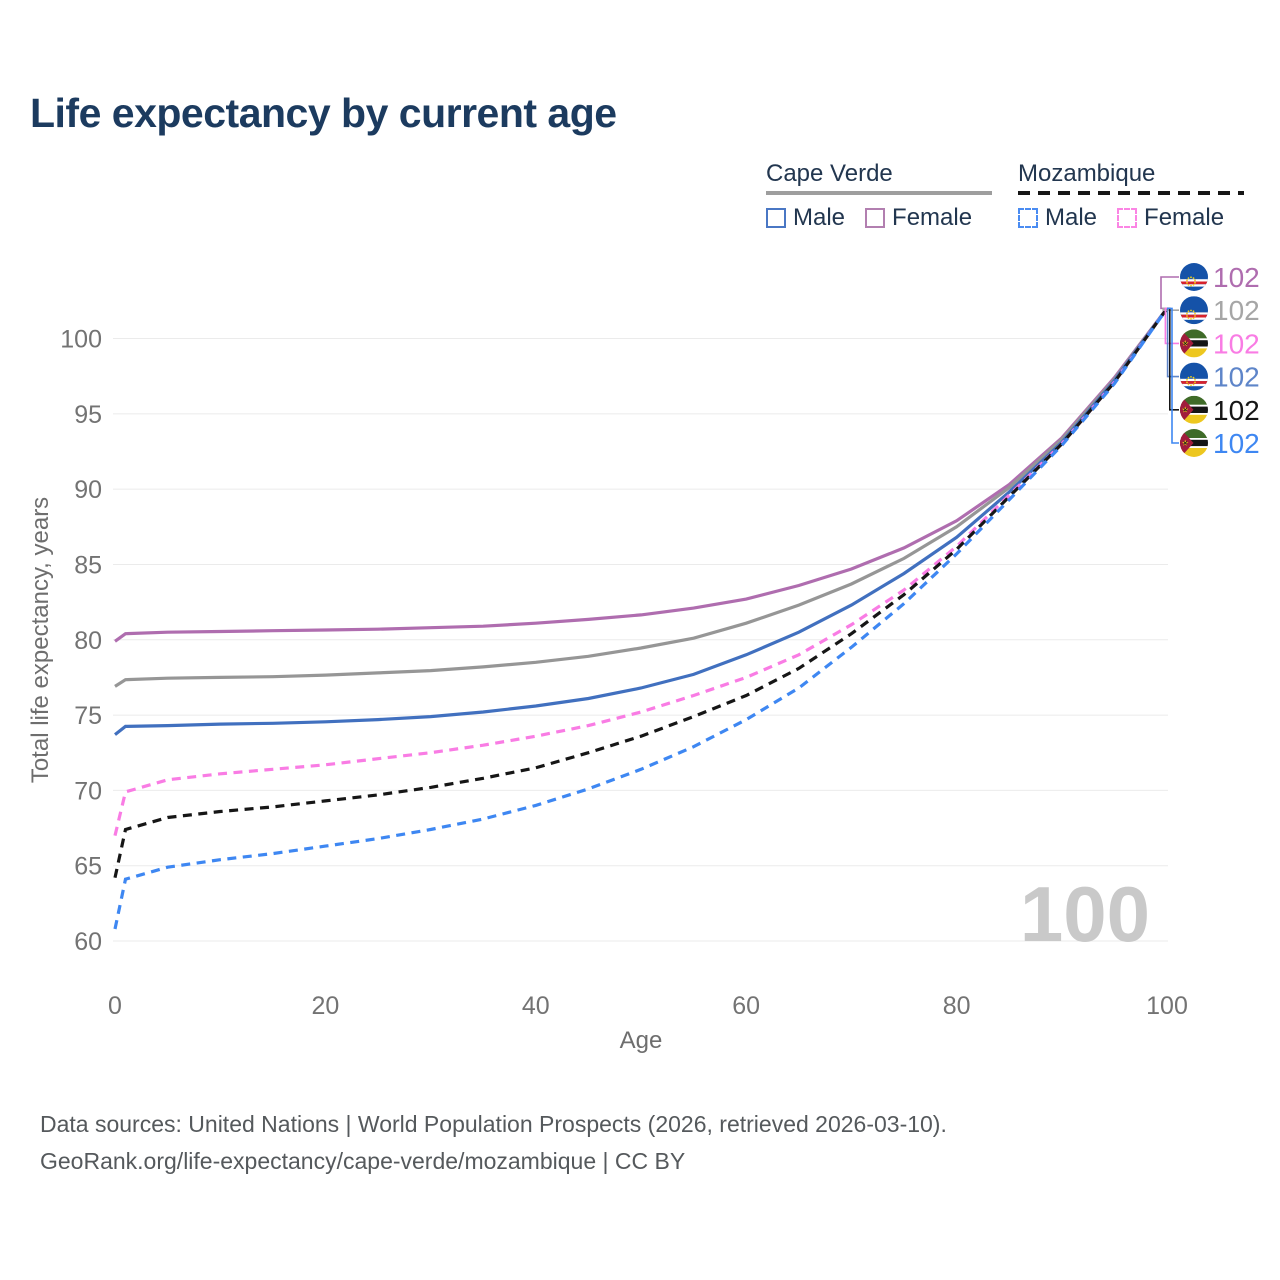 This screenshot has width=1280, height=1280. Describe the element at coordinates (40, 640) in the screenshot. I see `y-axis-title: Total life expectancy, years` at that location.